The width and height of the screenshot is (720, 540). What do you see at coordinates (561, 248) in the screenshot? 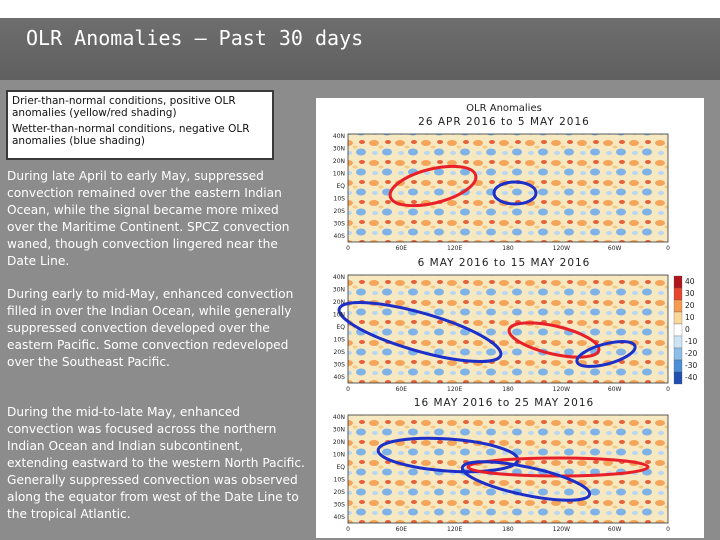
I see `panel-1-lon-label: 120W` at bounding box center [561, 248].